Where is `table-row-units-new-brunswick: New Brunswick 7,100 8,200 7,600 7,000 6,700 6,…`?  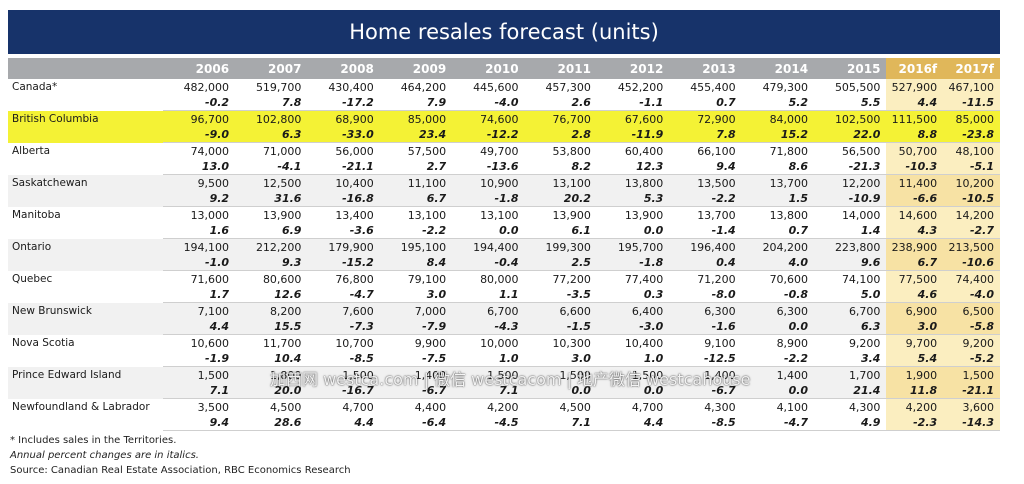 table-row-units-new-brunswick: New Brunswick 7,100 8,200 7,600 7,000 6,700 6,… is located at coordinates (504, 318).